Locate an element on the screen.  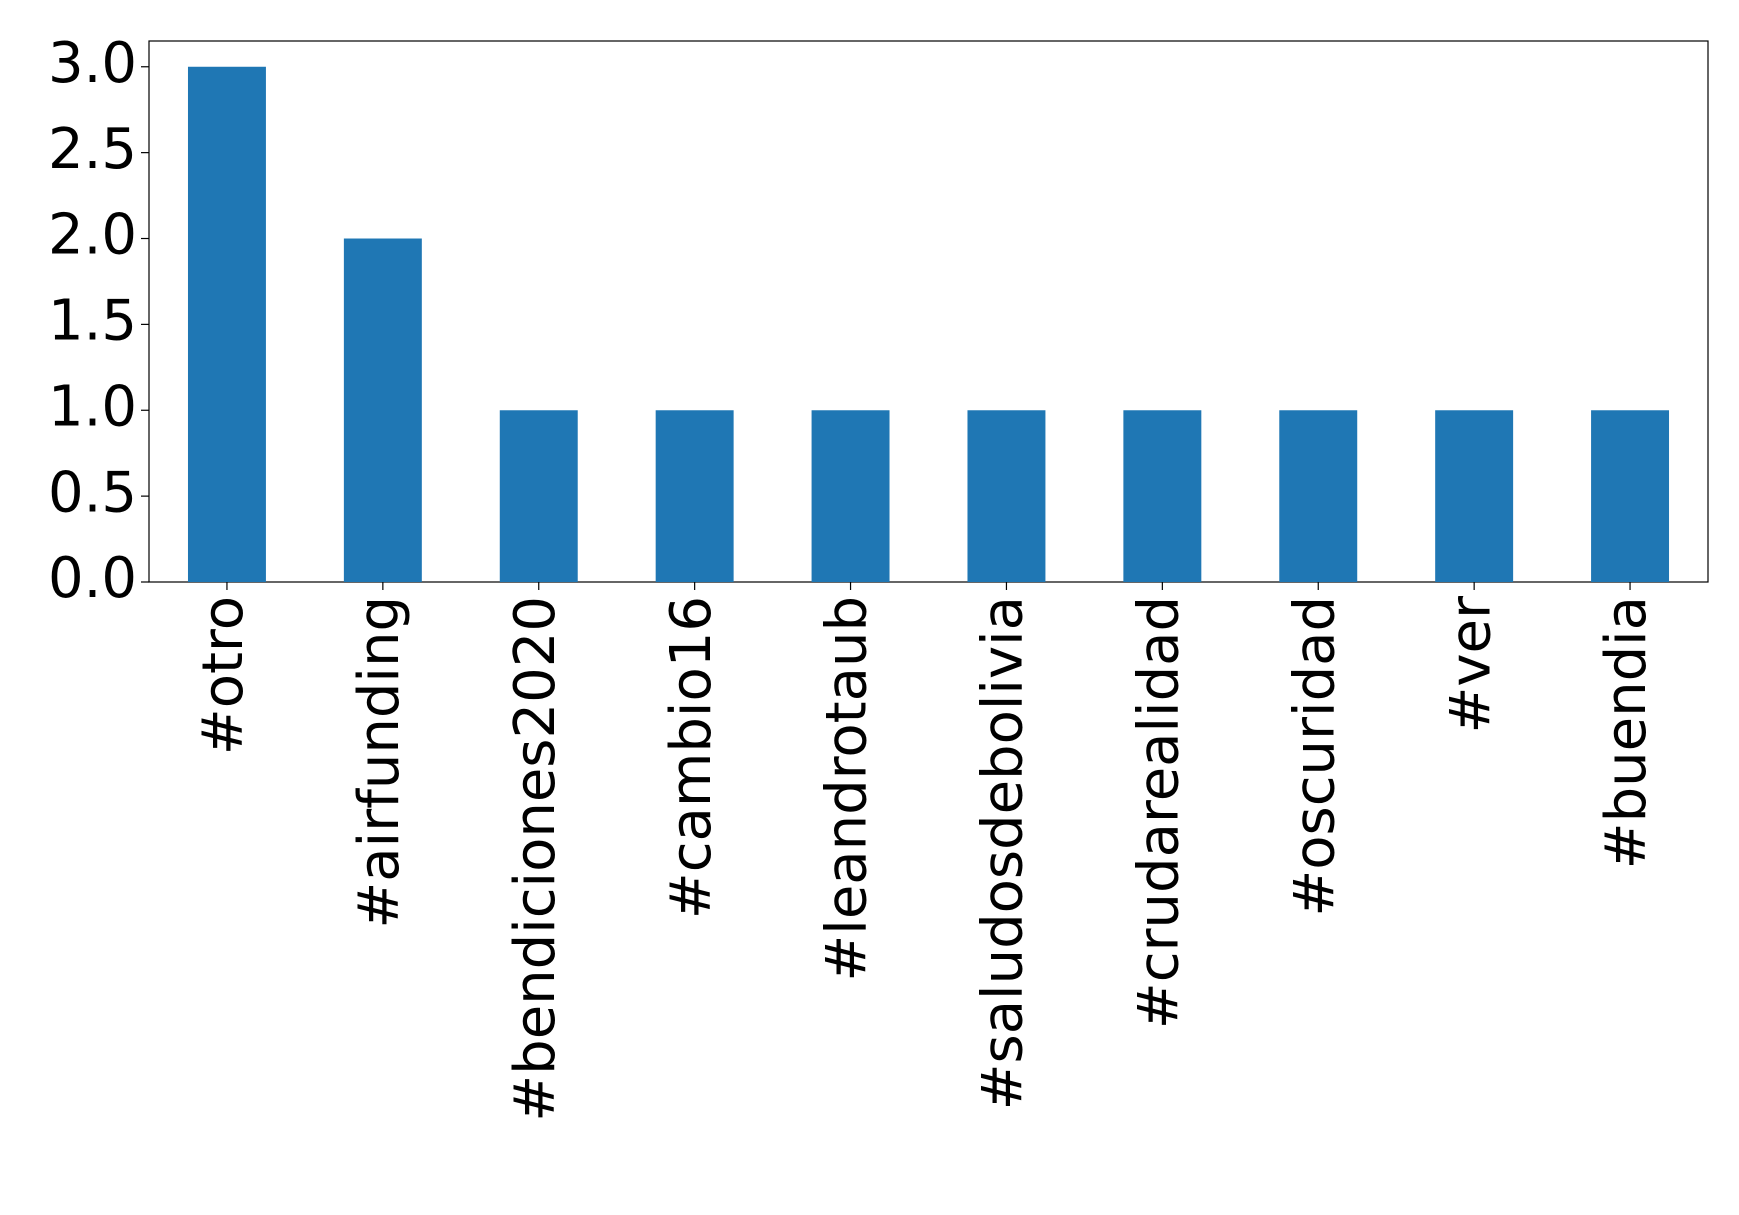
y-tick-label: 2.5 is located at coordinates (92, 149).